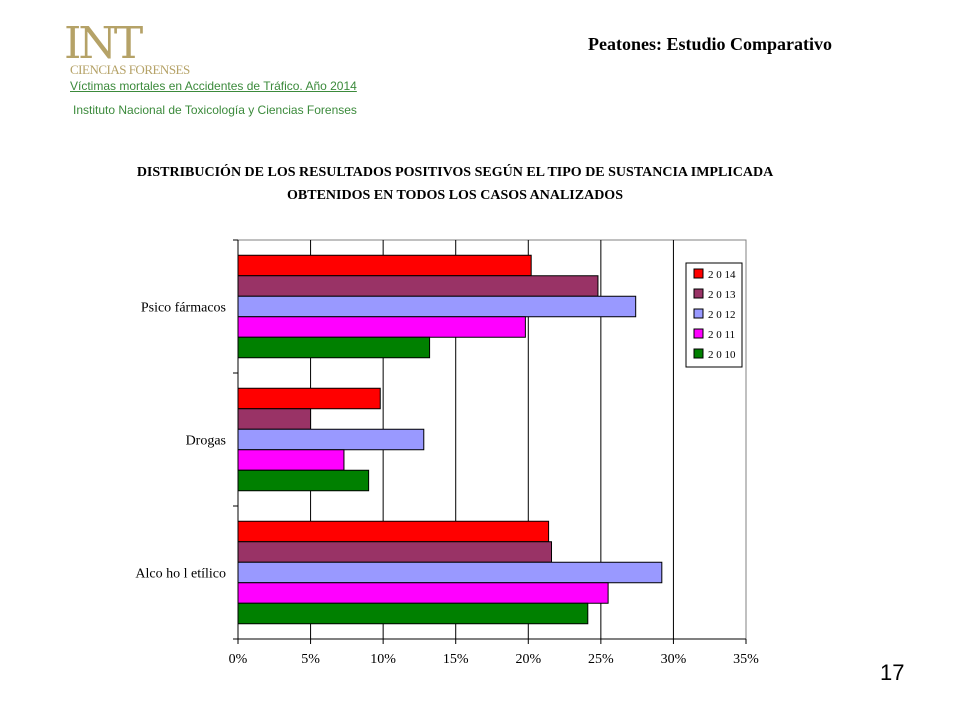 This screenshot has height=720, width=960. I want to click on legend-label: 2 0 10, so click(722, 355).